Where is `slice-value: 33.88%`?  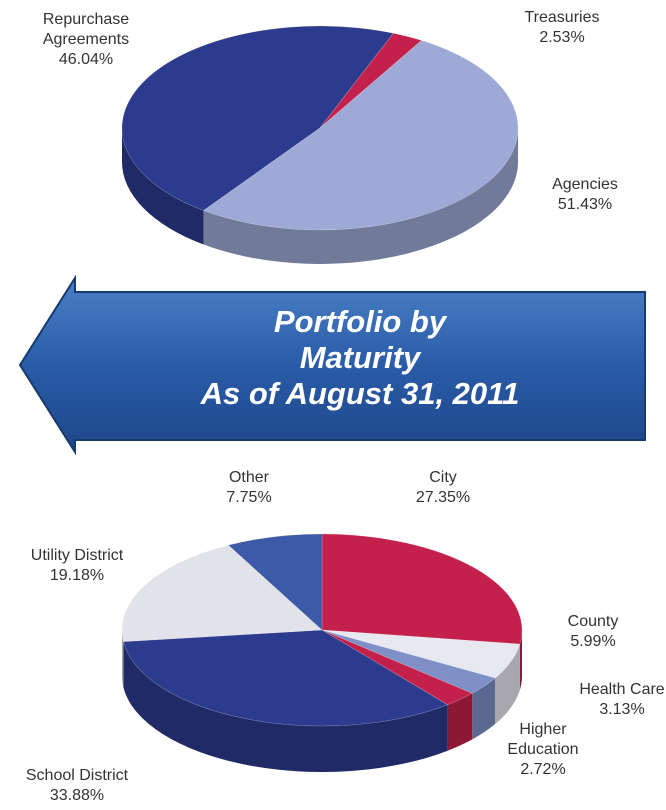 slice-value: 33.88% is located at coordinates (77, 795).